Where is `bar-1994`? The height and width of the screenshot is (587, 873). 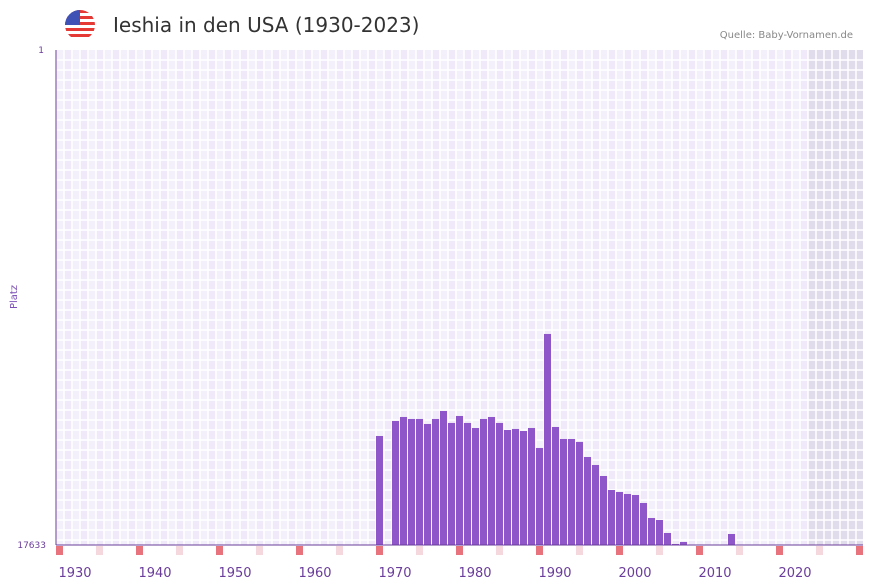 bar-1994 is located at coordinates (587, 500).